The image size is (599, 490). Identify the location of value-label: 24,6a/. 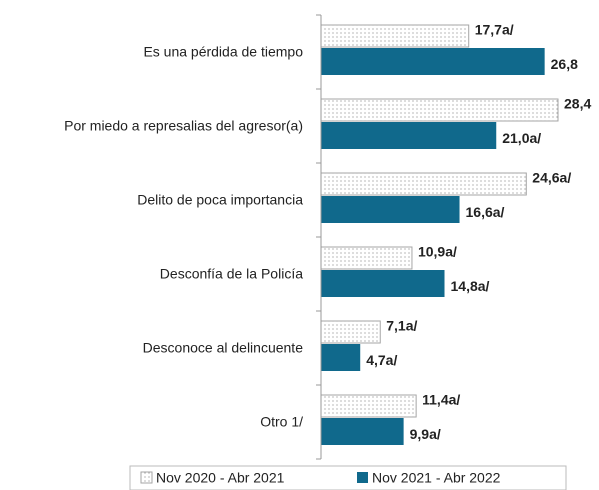
(551, 178).